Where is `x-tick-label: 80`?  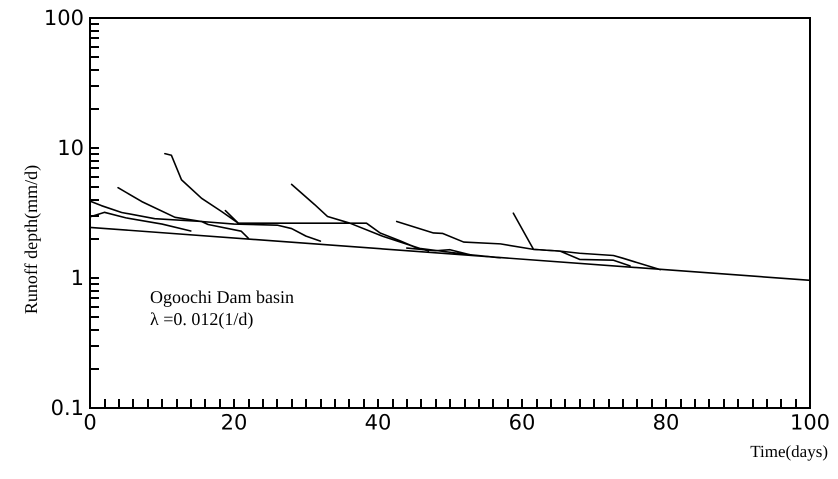 x-tick-label: 80 is located at coordinates (666, 422).